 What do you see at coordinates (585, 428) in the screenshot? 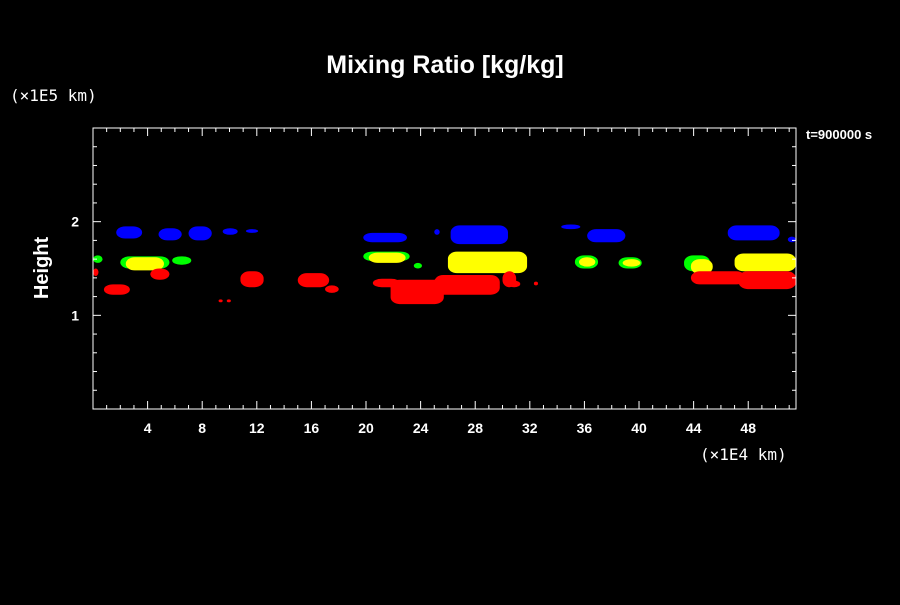
I see `x-tick-label: 36` at bounding box center [585, 428].